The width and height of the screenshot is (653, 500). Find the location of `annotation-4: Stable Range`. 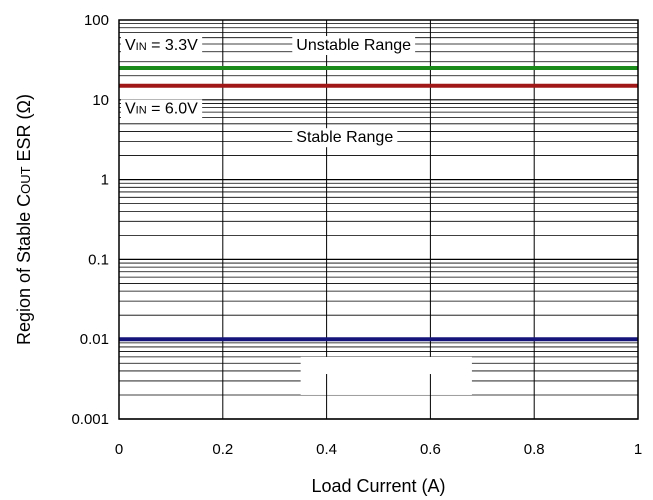

annotation-4: Stable Range is located at coordinates (345, 138).